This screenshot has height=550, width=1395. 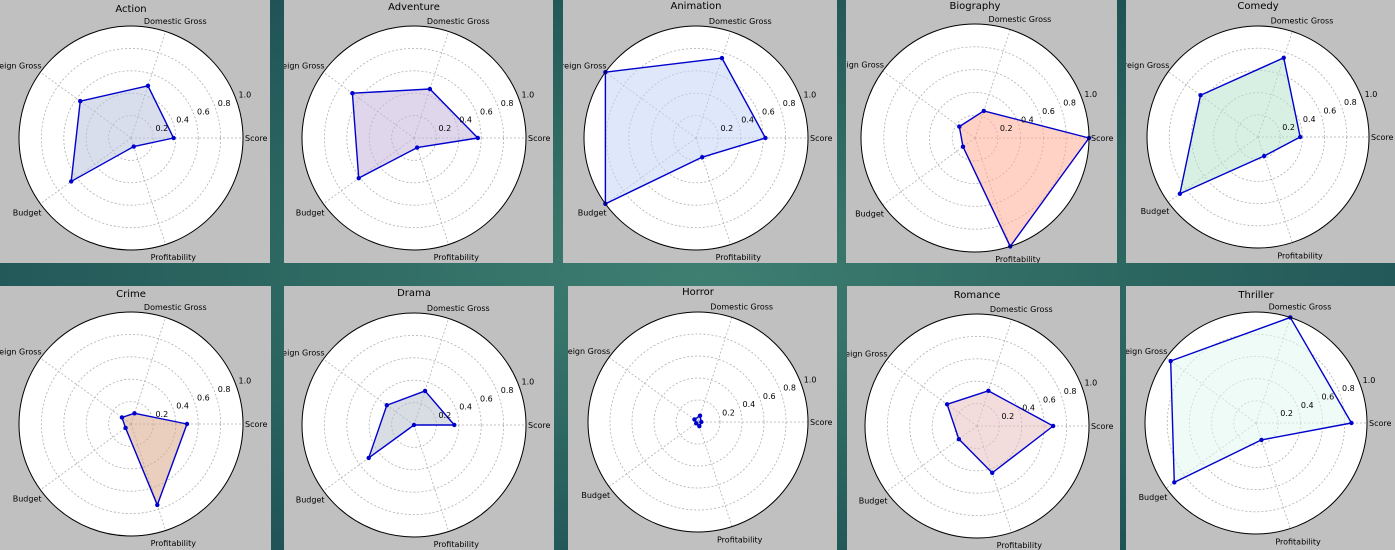 What do you see at coordinates (154, 459) in the screenshot?
I see `data-polygon-crime` at bounding box center [154, 459].